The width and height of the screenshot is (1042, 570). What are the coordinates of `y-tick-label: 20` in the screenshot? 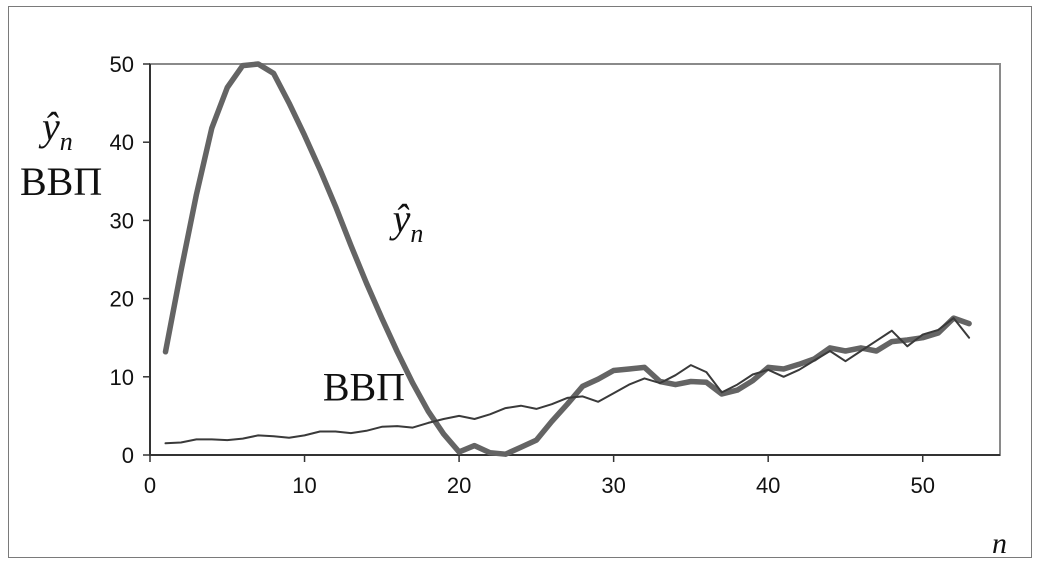 It's located at (122, 299).